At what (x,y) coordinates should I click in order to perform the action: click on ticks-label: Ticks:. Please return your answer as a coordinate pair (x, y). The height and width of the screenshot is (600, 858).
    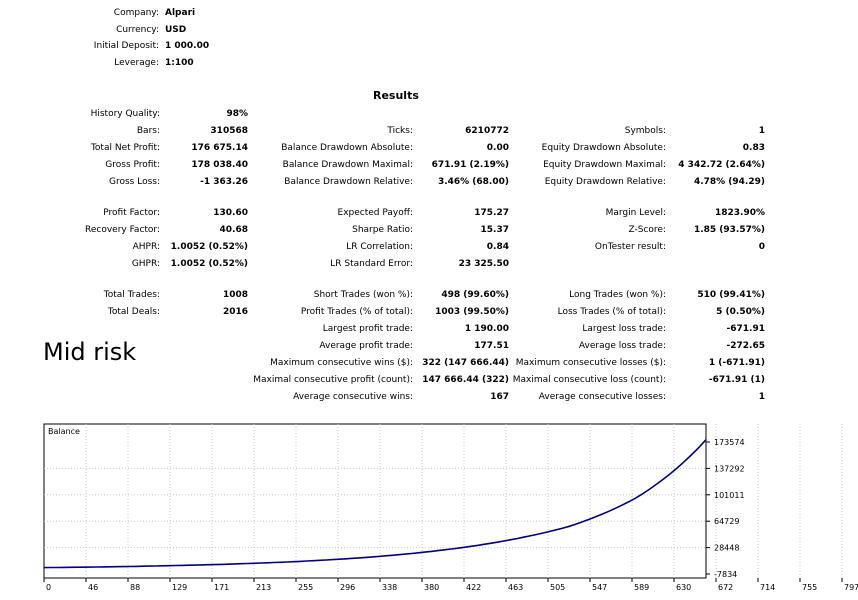
    Looking at the image, I should click on (400, 131).